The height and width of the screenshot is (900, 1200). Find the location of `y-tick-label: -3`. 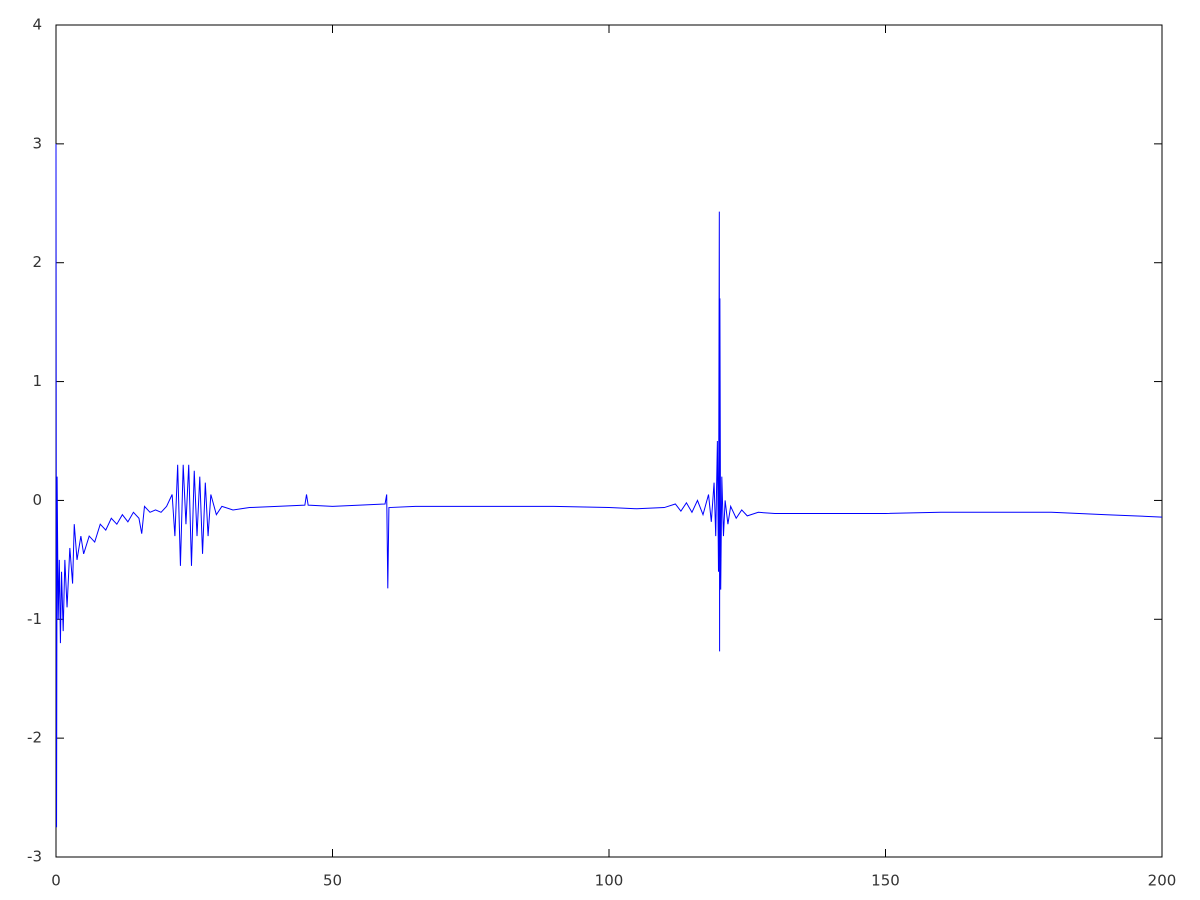

y-tick-label: -3 is located at coordinates (34, 857).